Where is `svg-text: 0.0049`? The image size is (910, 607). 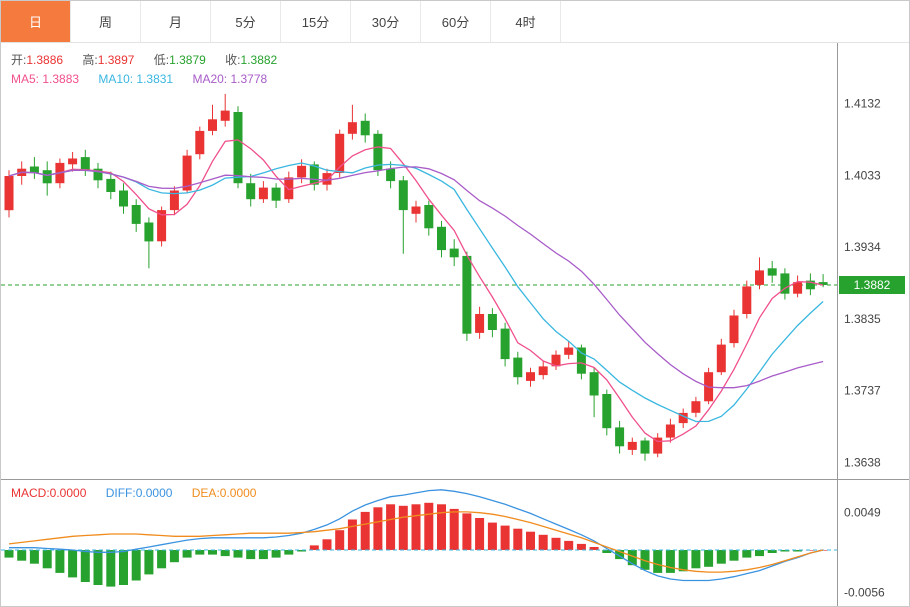
svg-text: 0.0049 is located at coordinates (862, 513).